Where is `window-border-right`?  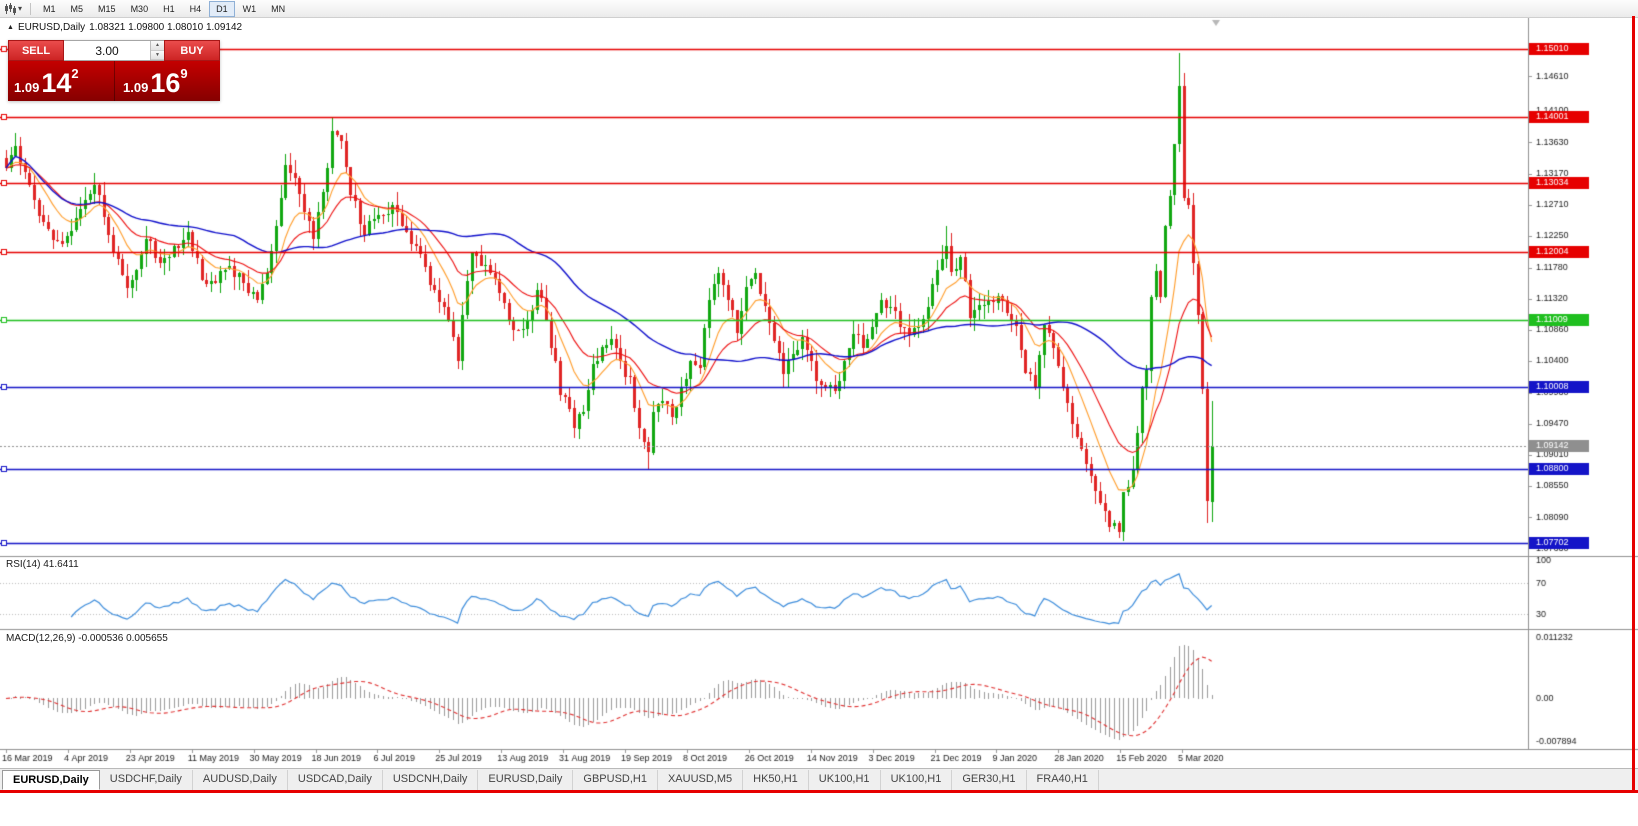 window-border-right is located at coordinates (1633, 404).